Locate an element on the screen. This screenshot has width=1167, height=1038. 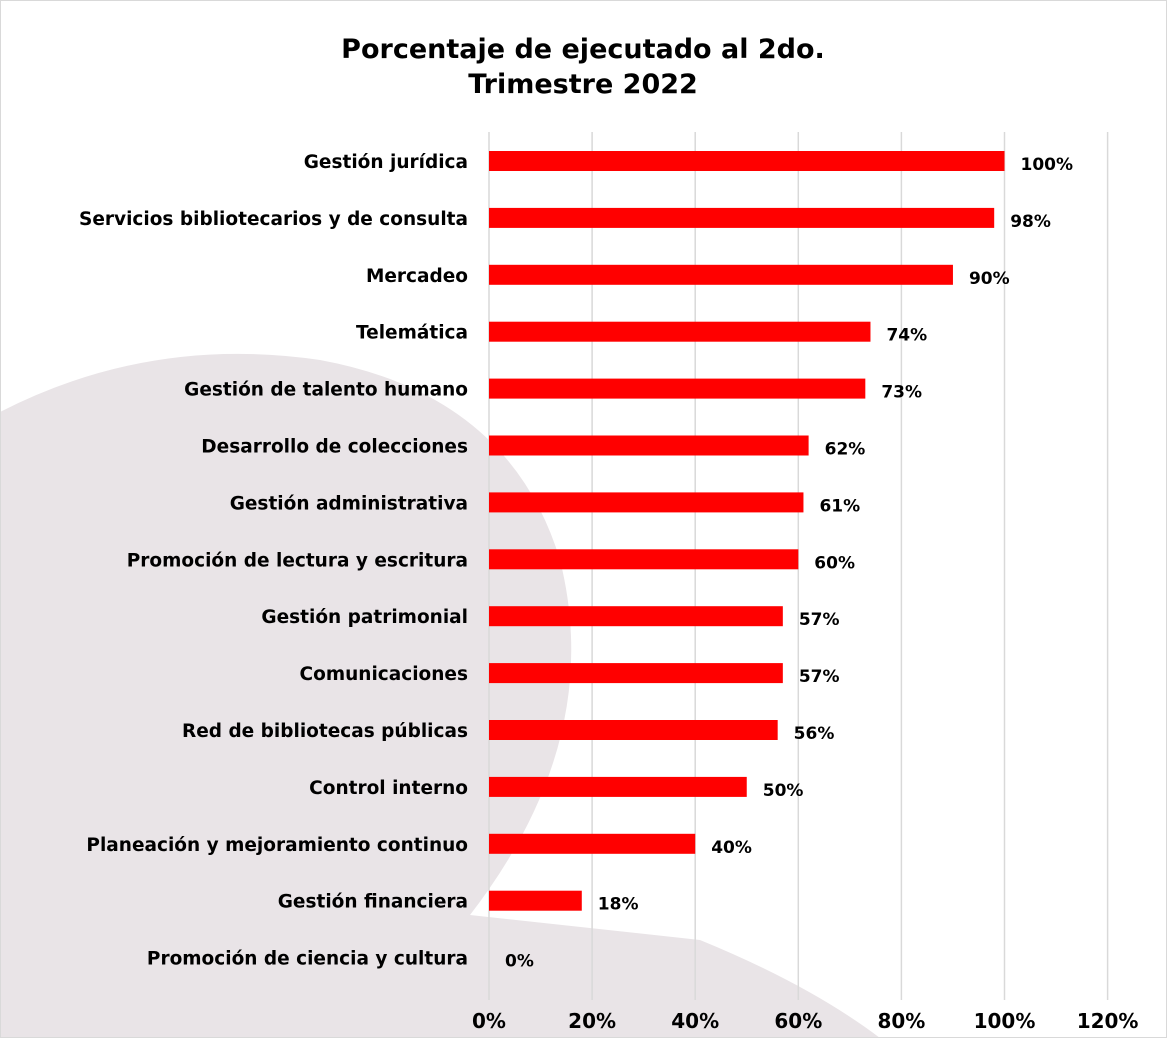
data-label: 0% is located at coordinates (519, 962).